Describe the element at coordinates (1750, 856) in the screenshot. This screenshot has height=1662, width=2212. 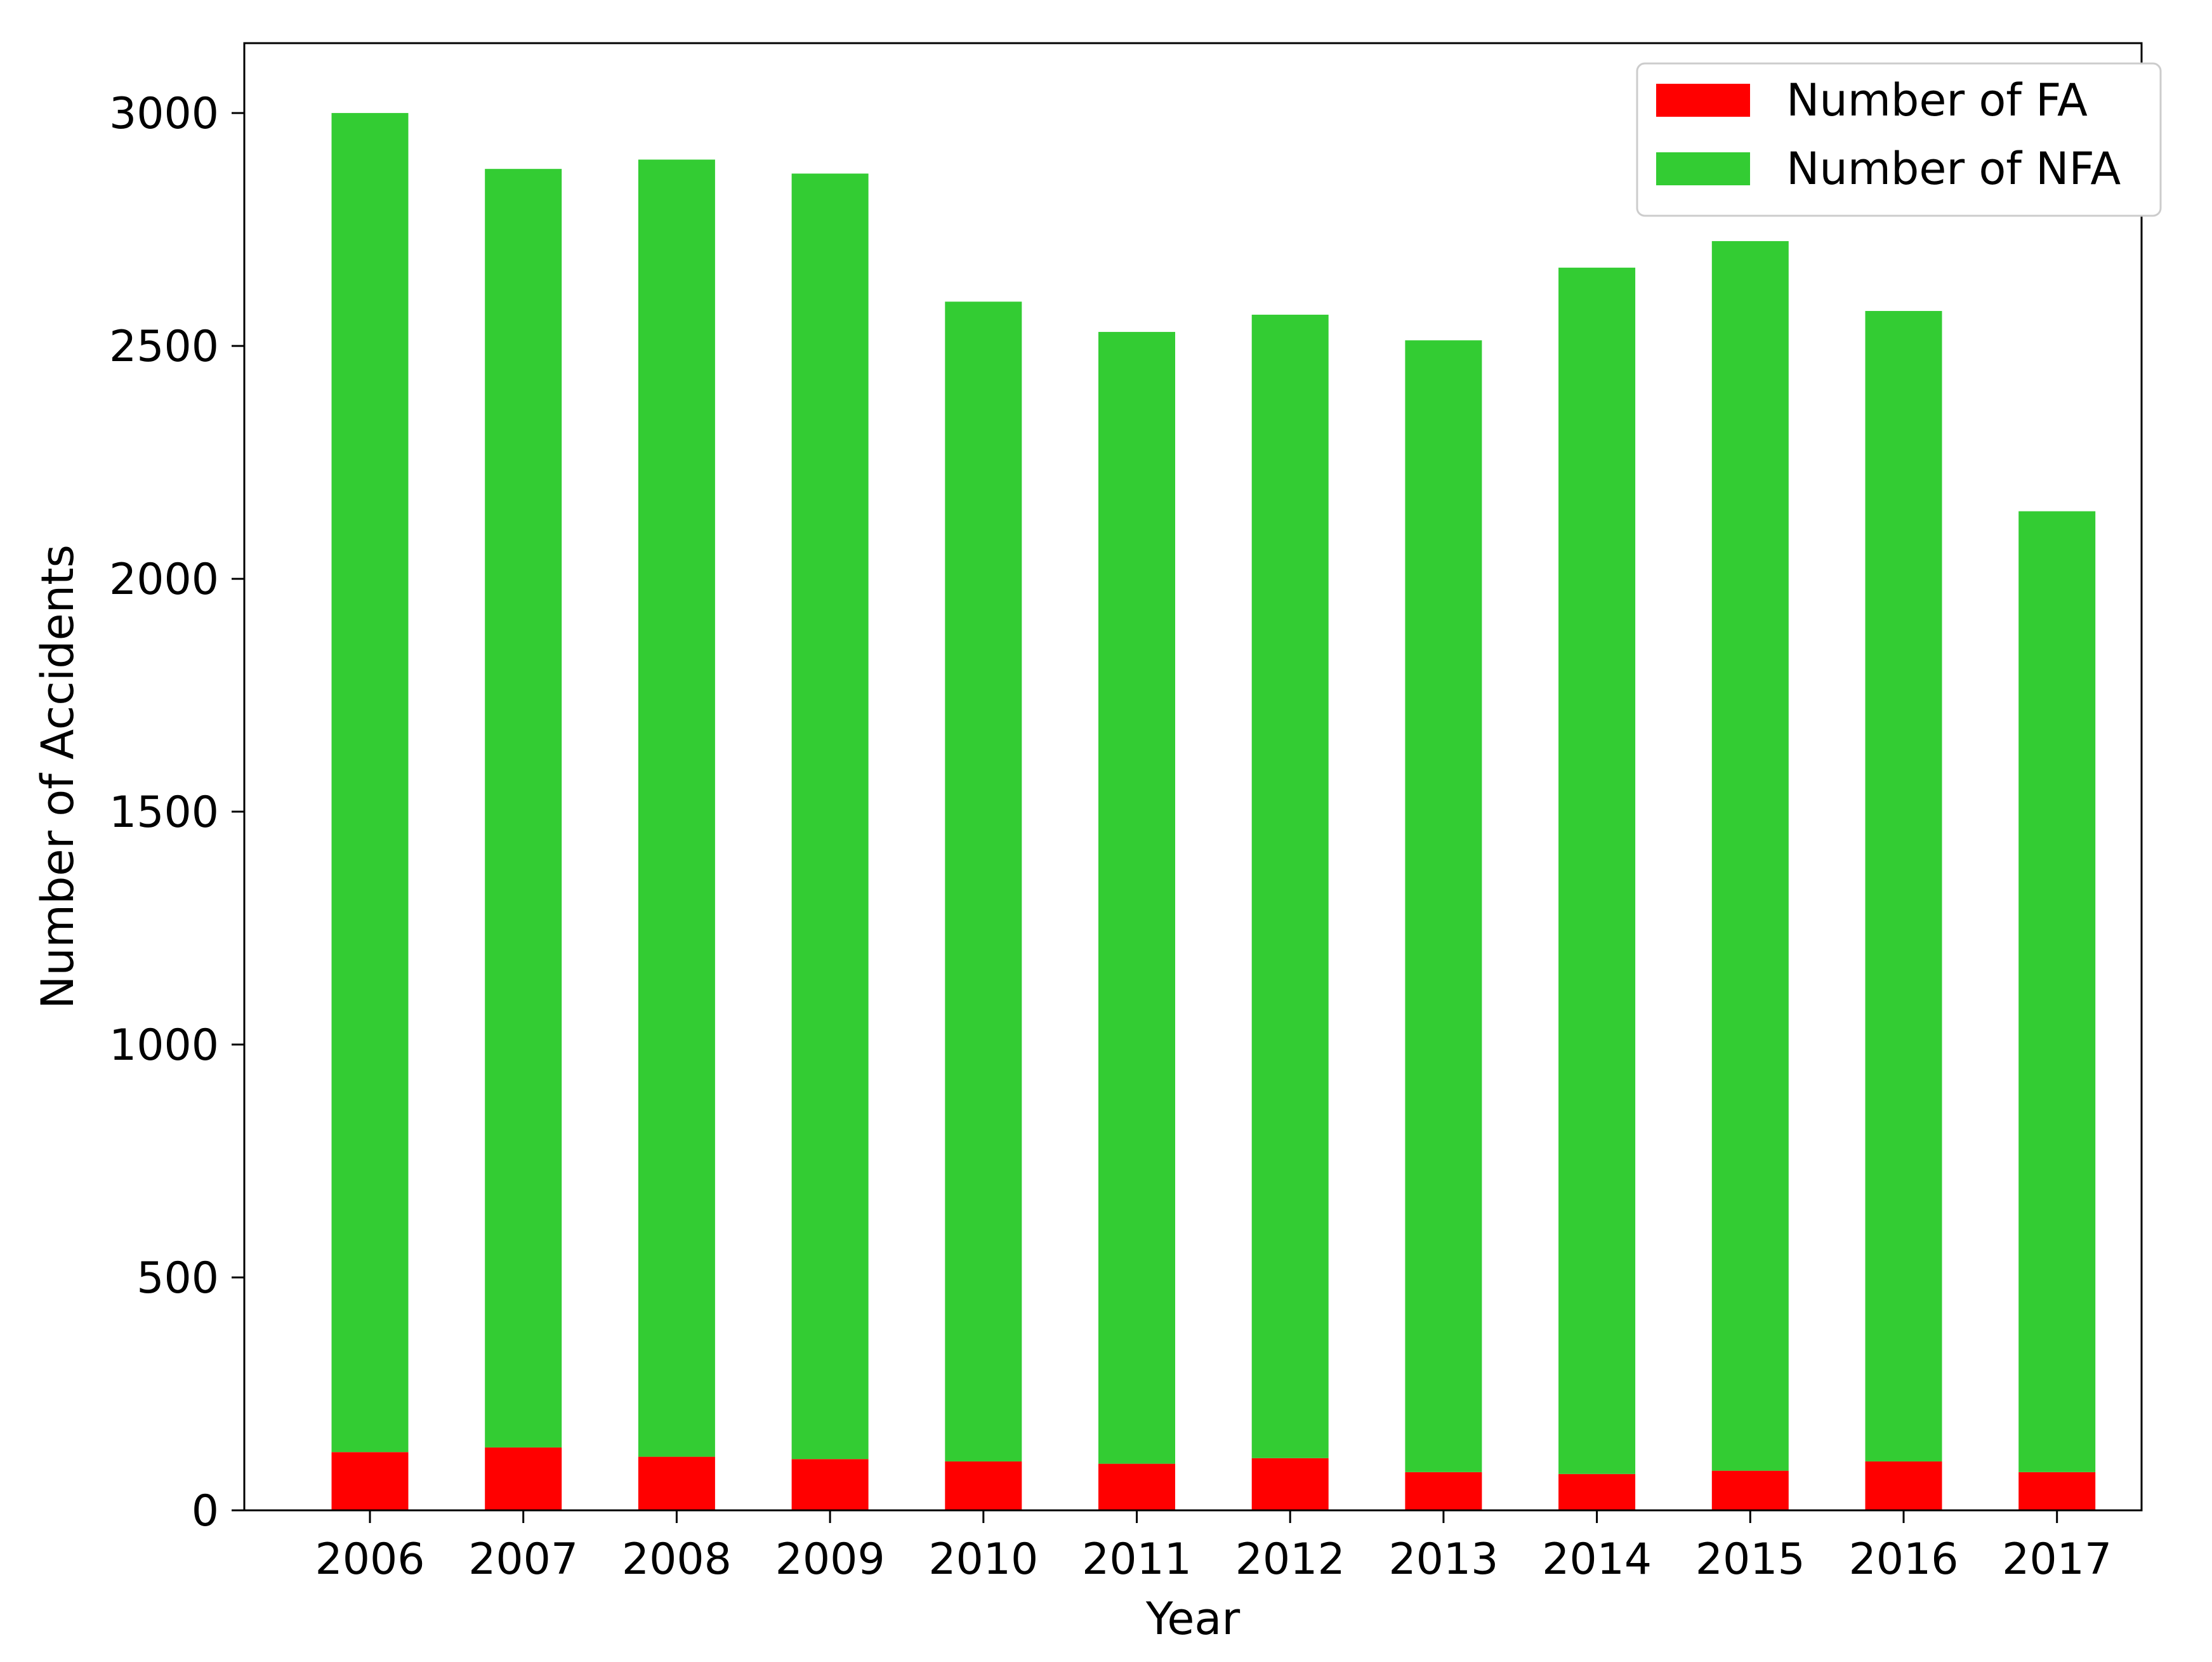
I see `bar-nfa-2015` at that location.